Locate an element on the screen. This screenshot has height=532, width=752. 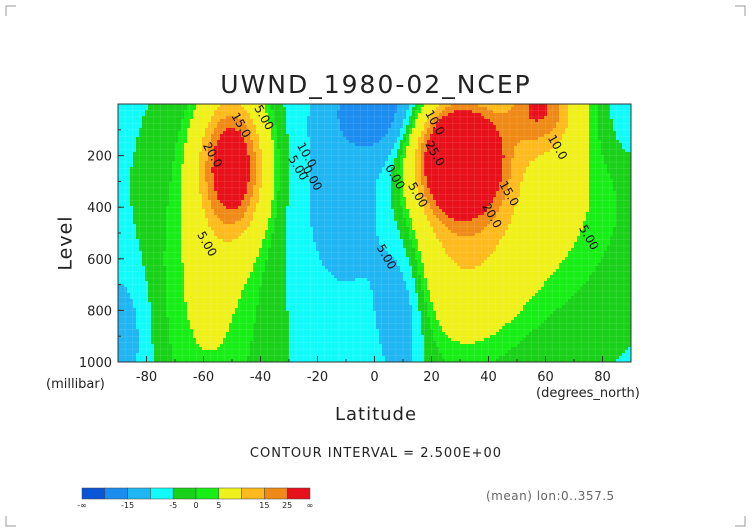
y-axis-unit: (millibar) is located at coordinates (75, 384).